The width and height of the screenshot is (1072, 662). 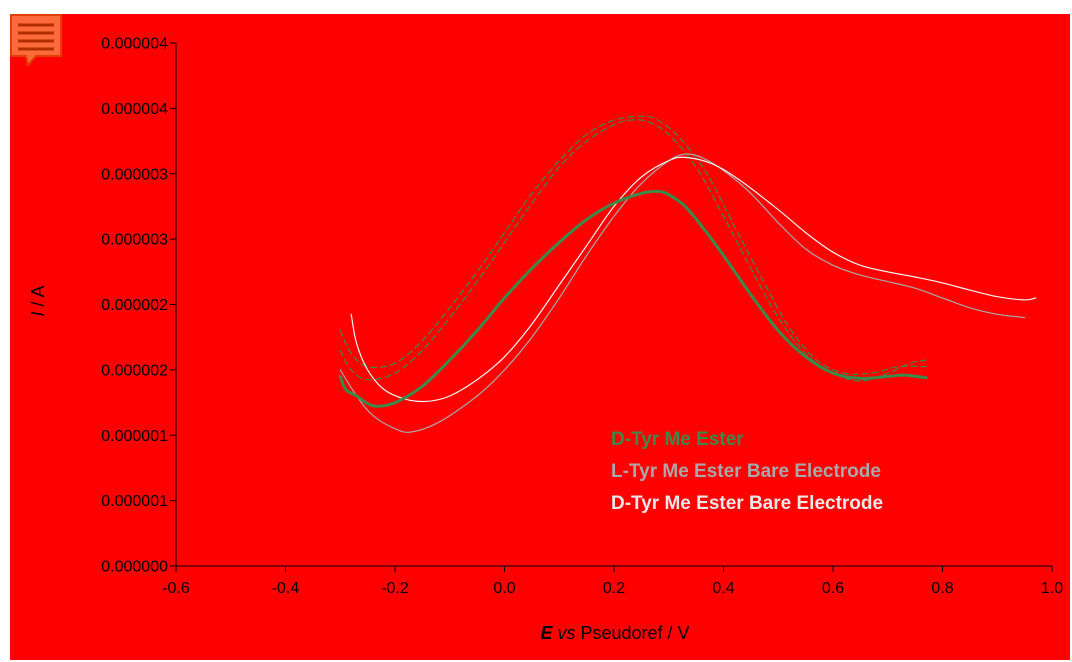 I want to click on x-tick-label: 0.0, so click(x=504, y=588).